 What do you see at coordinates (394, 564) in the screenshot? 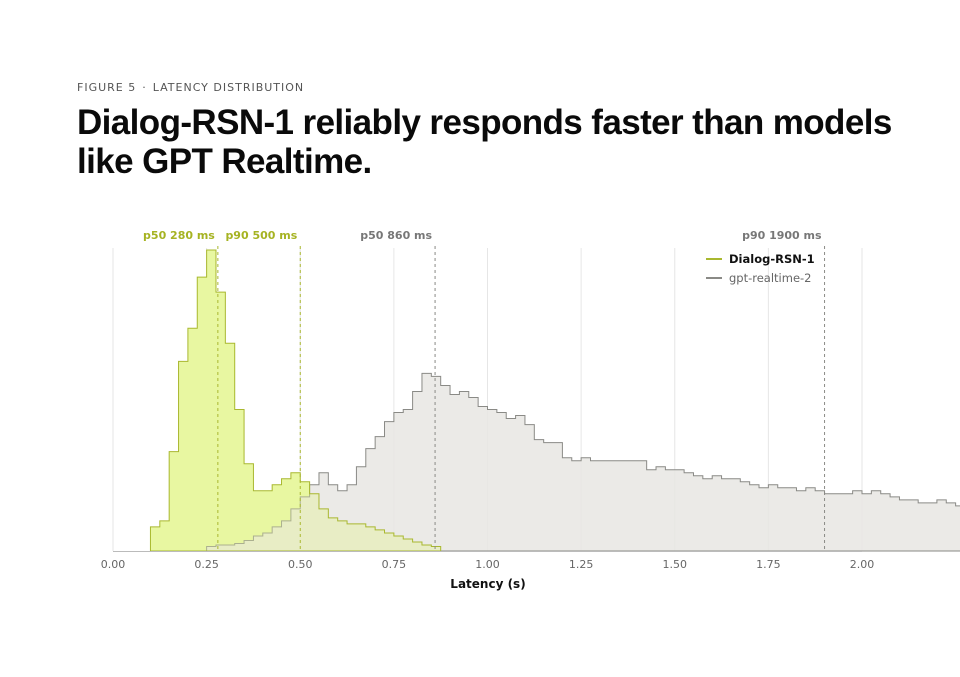
I see `x-tick-label: 0.75` at bounding box center [394, 564].